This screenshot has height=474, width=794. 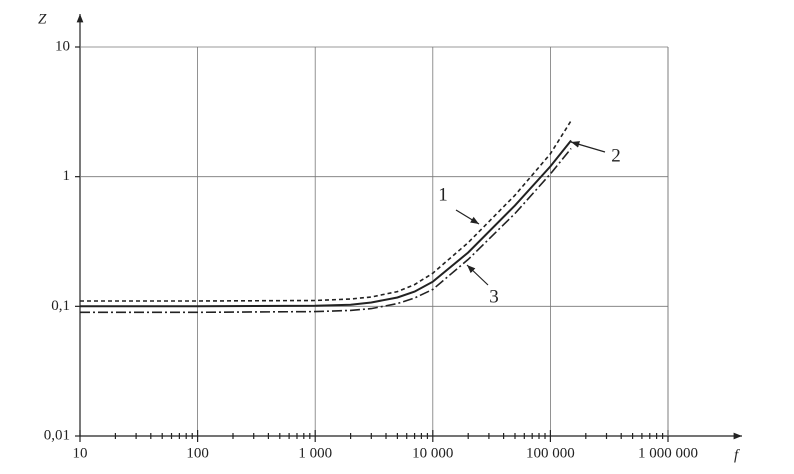 What do you see at coordinates (57, 435) in the screenshot?
I see `y-tick-label: 0,01` at bounding box center [57, 435].